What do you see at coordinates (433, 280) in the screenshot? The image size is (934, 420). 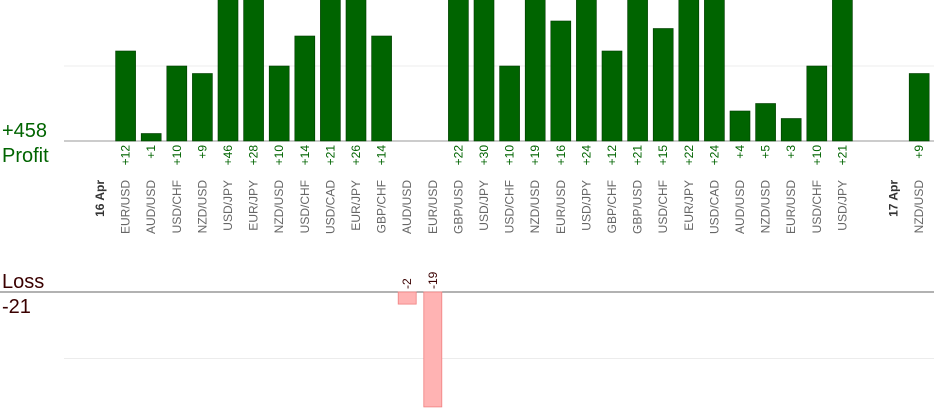 I see `value-label: -19` at bounding box center [433, 280].